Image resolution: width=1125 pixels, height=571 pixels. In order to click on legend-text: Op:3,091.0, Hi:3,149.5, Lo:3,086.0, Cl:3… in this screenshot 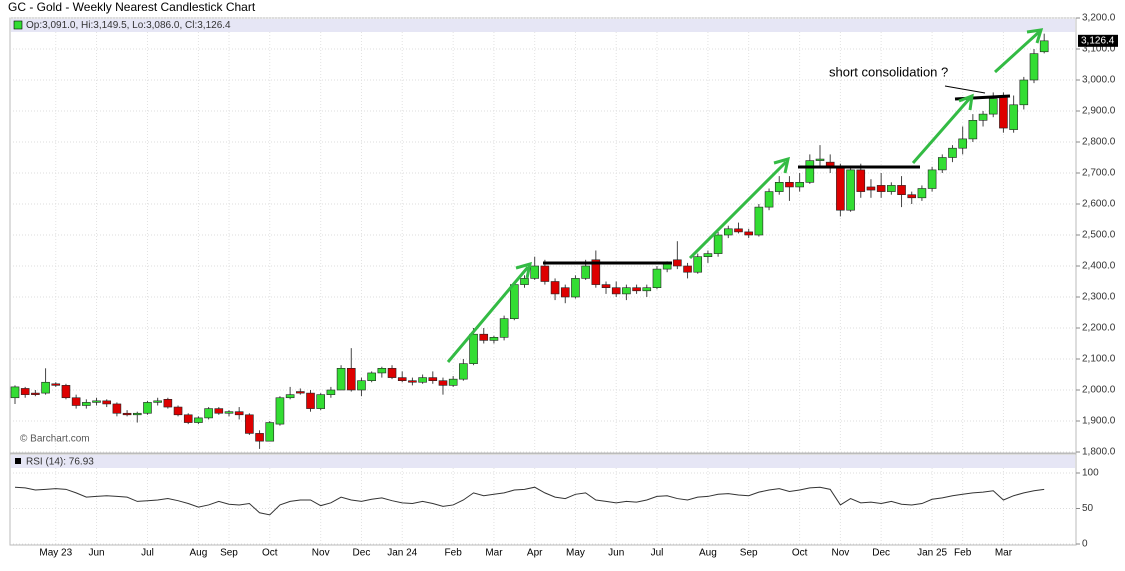, I will do `click(128, 25)`.